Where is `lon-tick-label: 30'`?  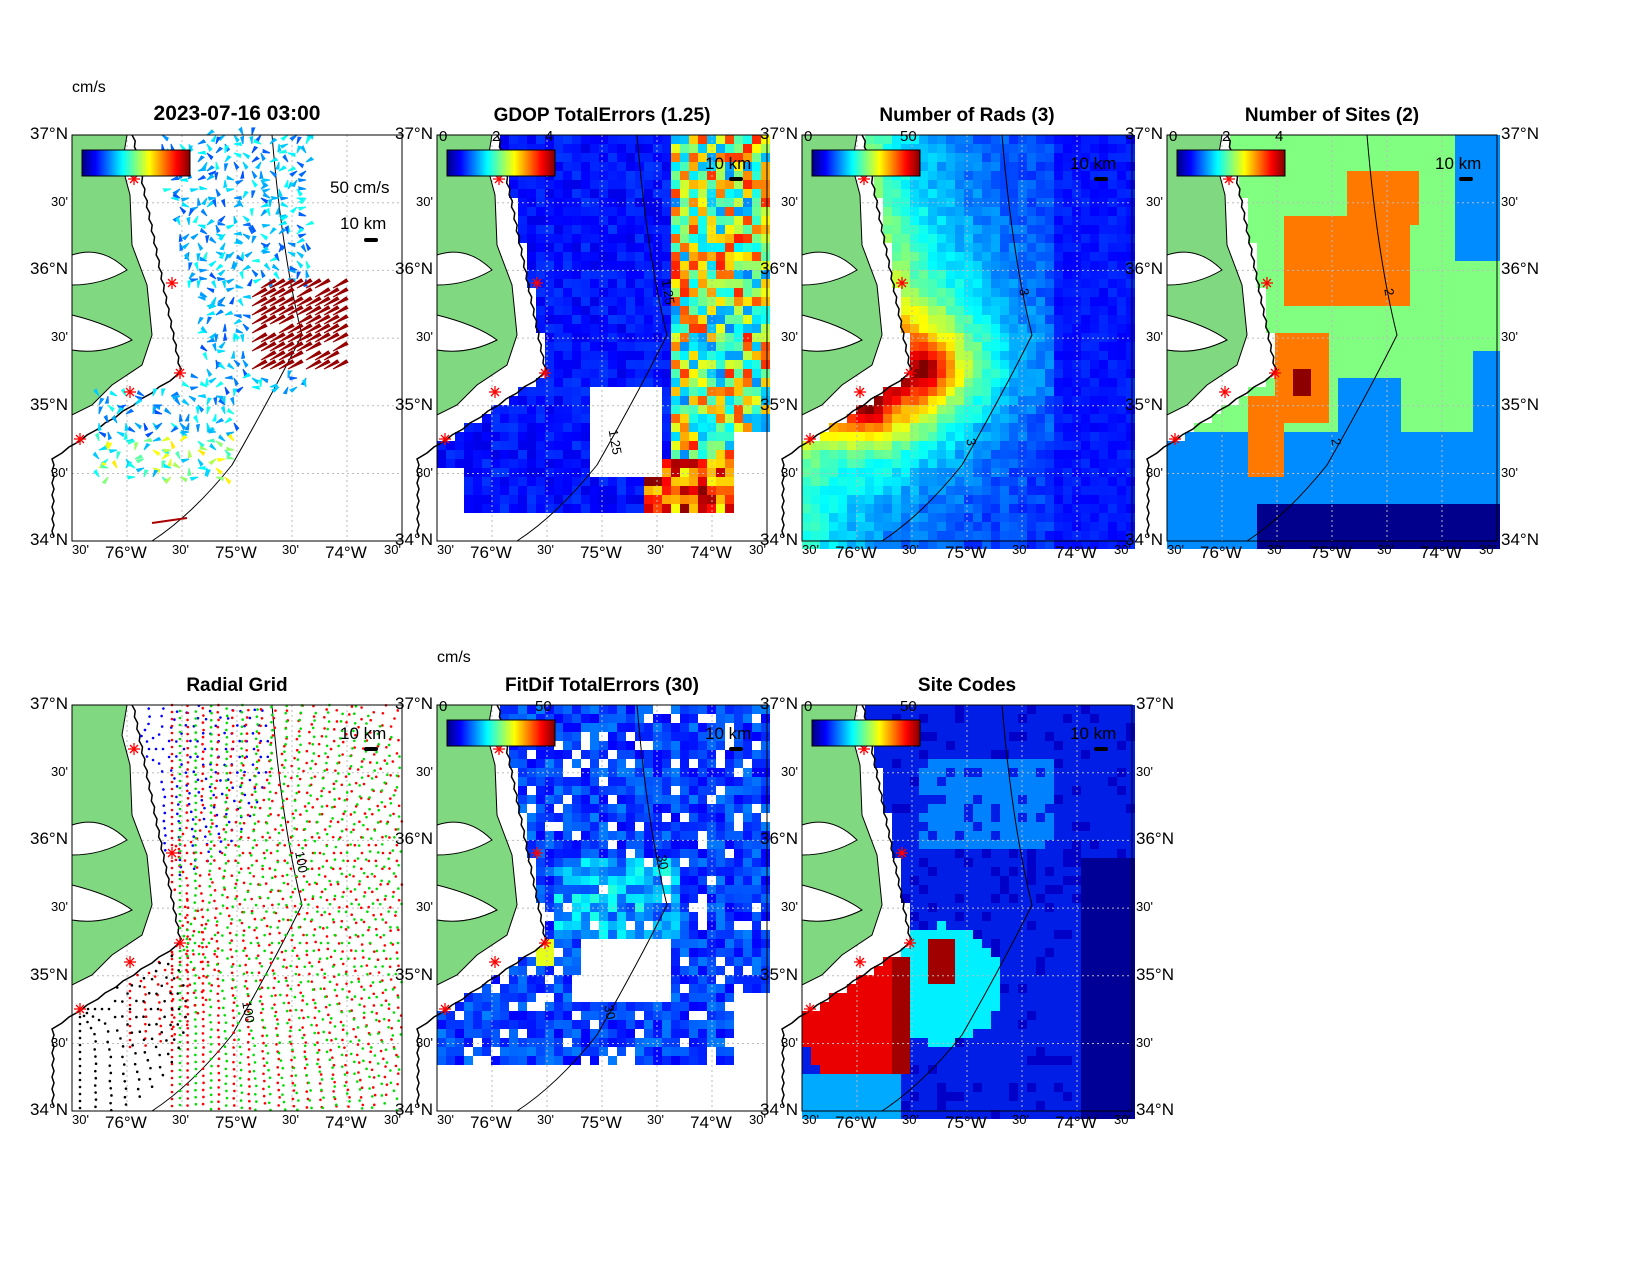
lon-tick-label: 30' is located at coordinates (1275, 549).